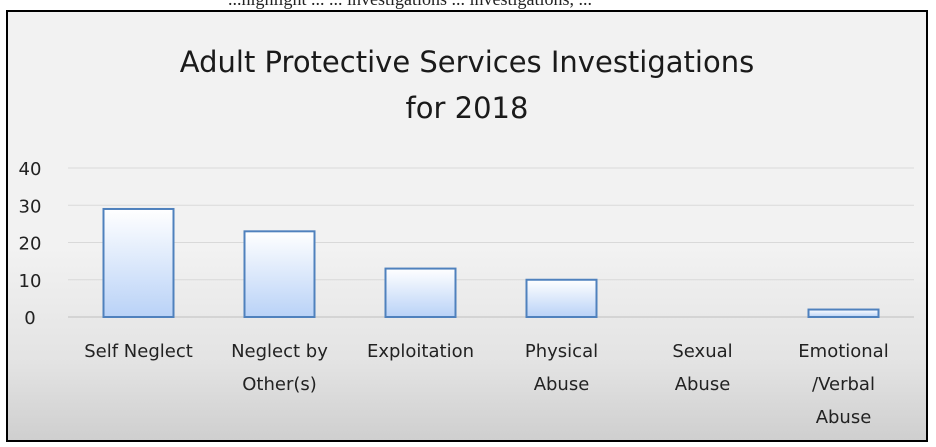 The height and width of the screenshot is (447, 936). What do you see at coordinates (279, 368) in the screenshot?
I see `x-category-label: Neglect by Other(s)` at bounding box center [279, 368].